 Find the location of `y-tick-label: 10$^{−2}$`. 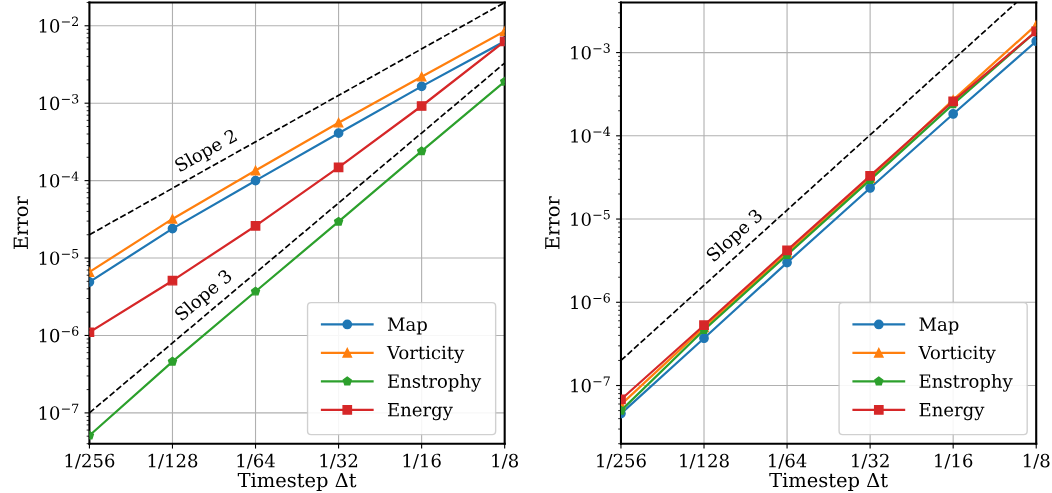

y-tick-label: 10$^{−2}$ is located at coordinates (58, 24).